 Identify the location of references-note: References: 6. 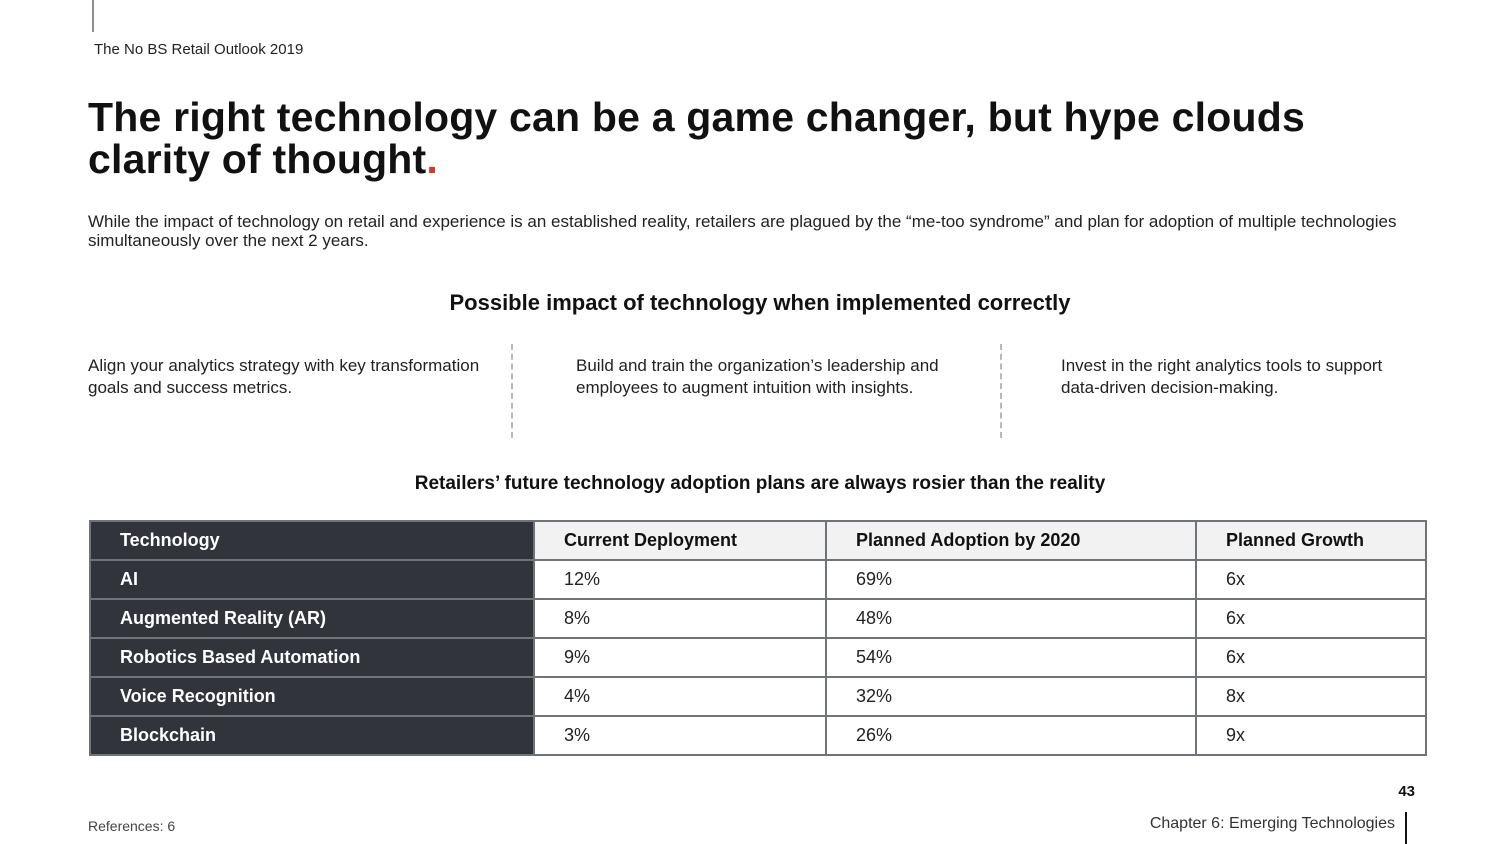
(132, 826).